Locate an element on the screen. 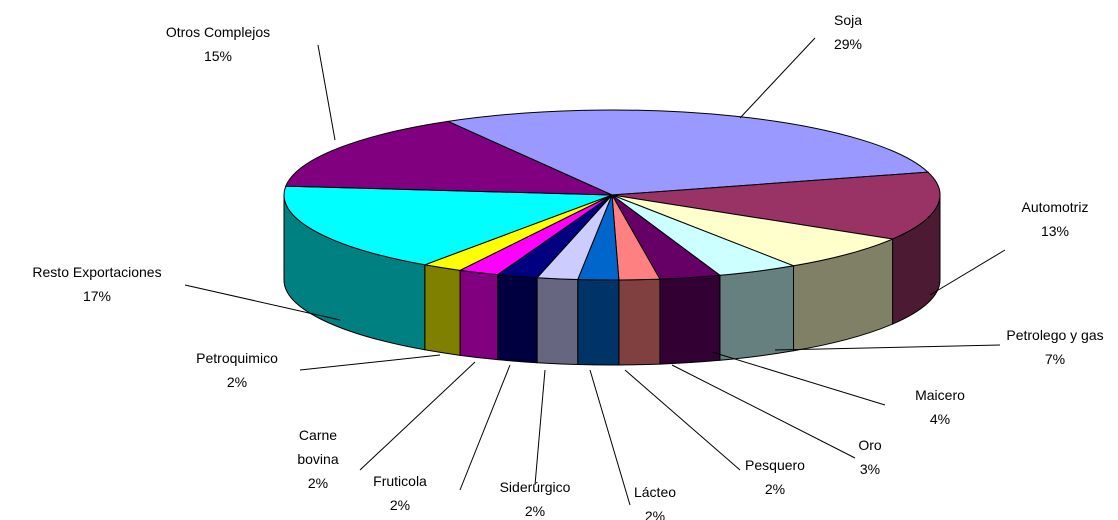  slice-label: Carne bovina 2% is located at coordinates (318, 459).